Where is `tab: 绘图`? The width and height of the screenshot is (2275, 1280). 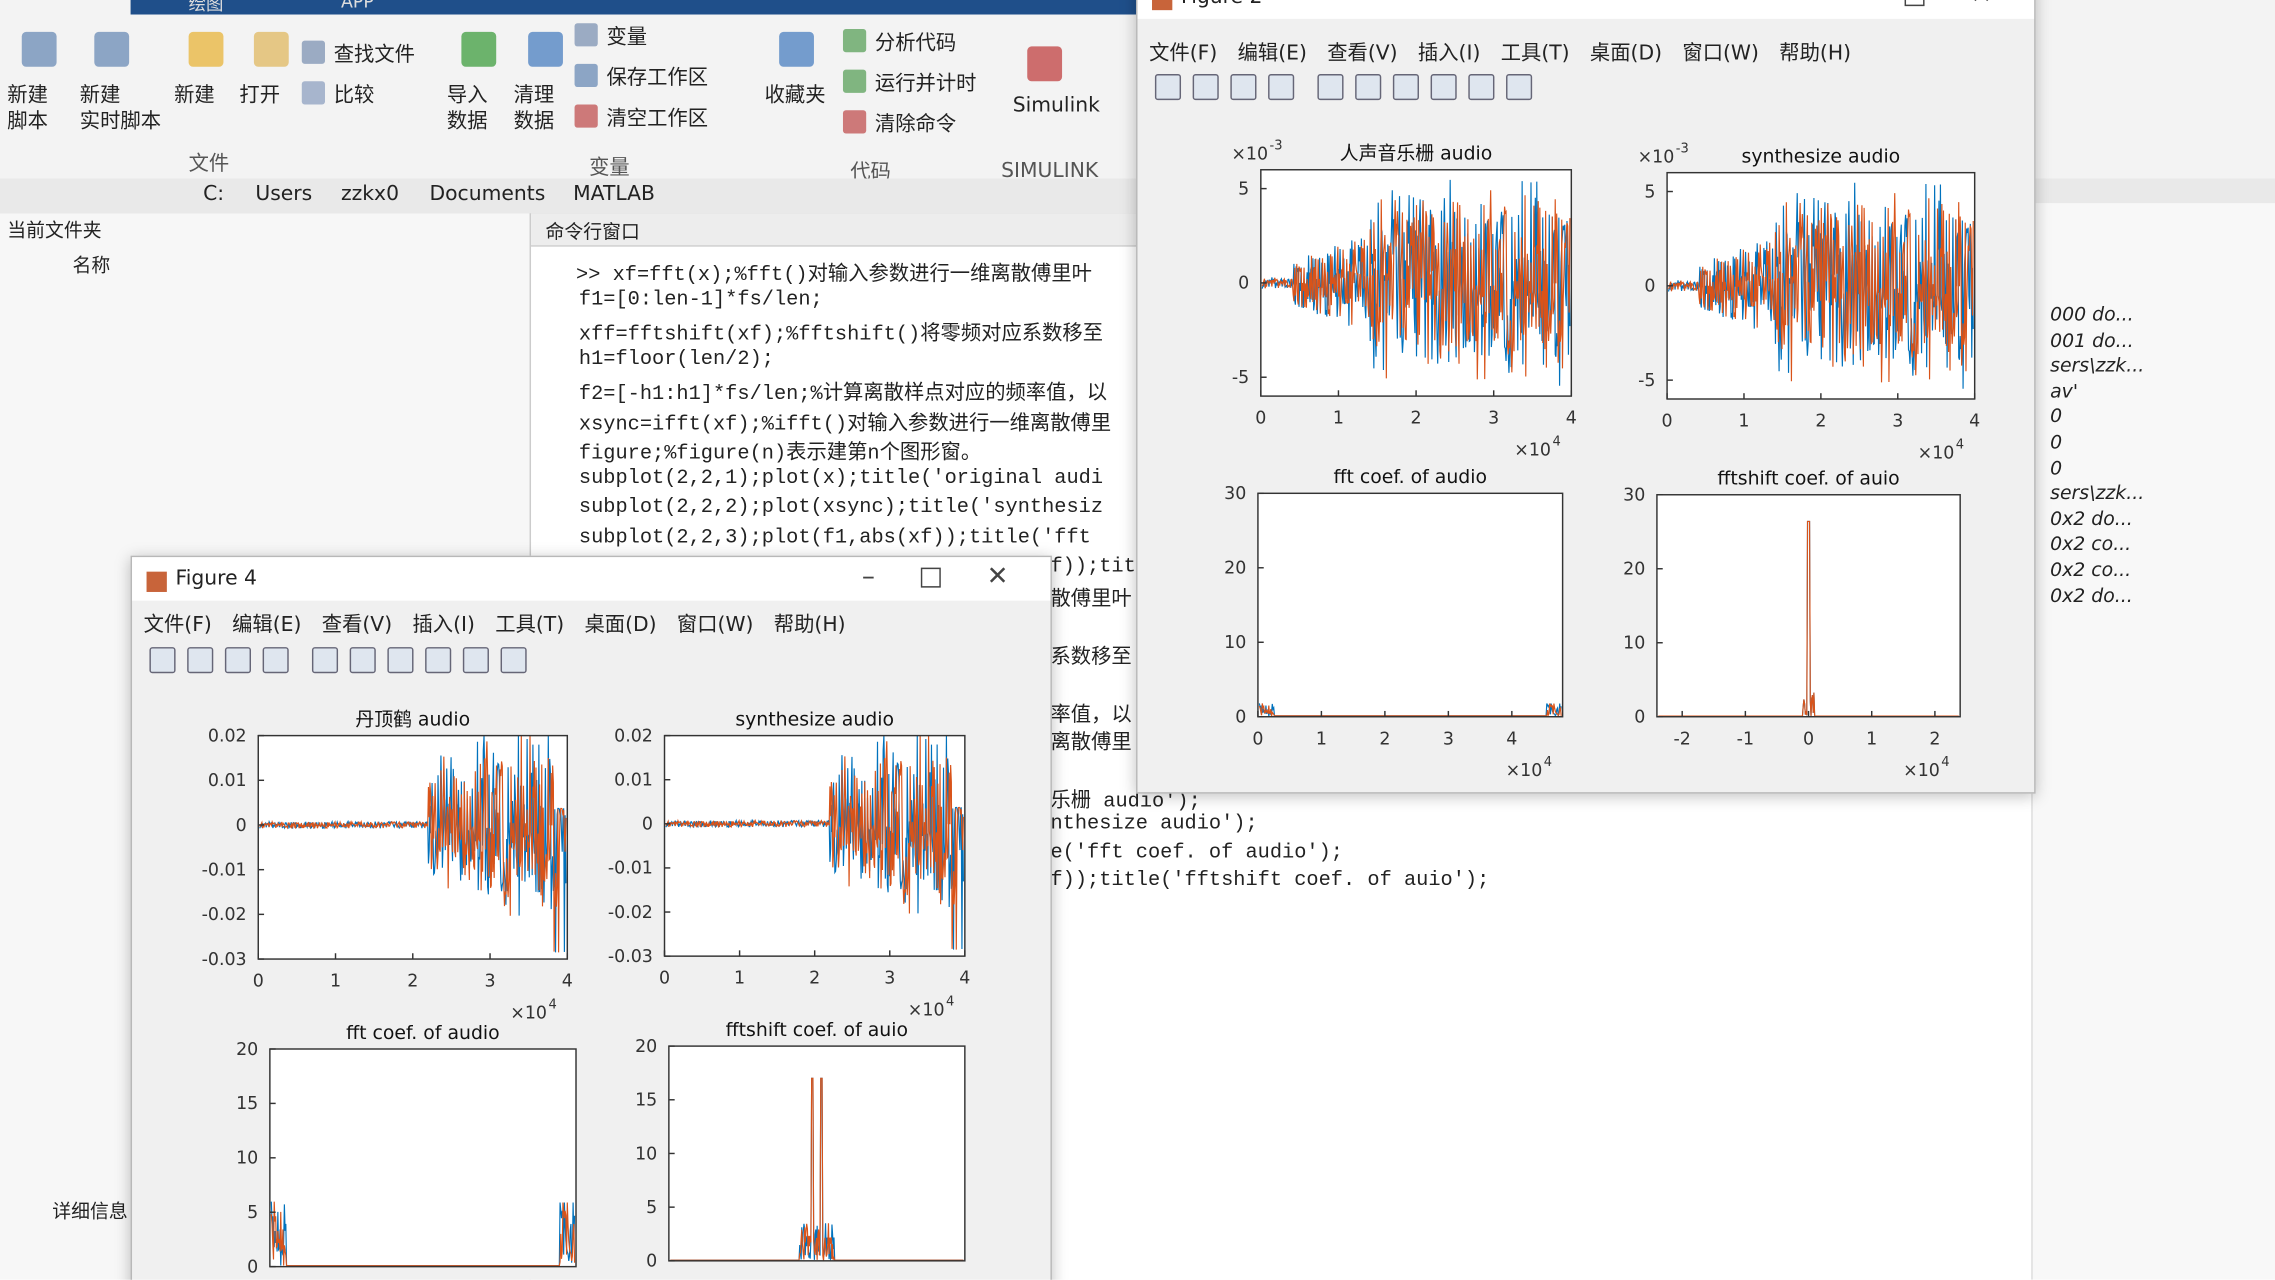 tab: 绘图 is located at coordinates (206, 7).